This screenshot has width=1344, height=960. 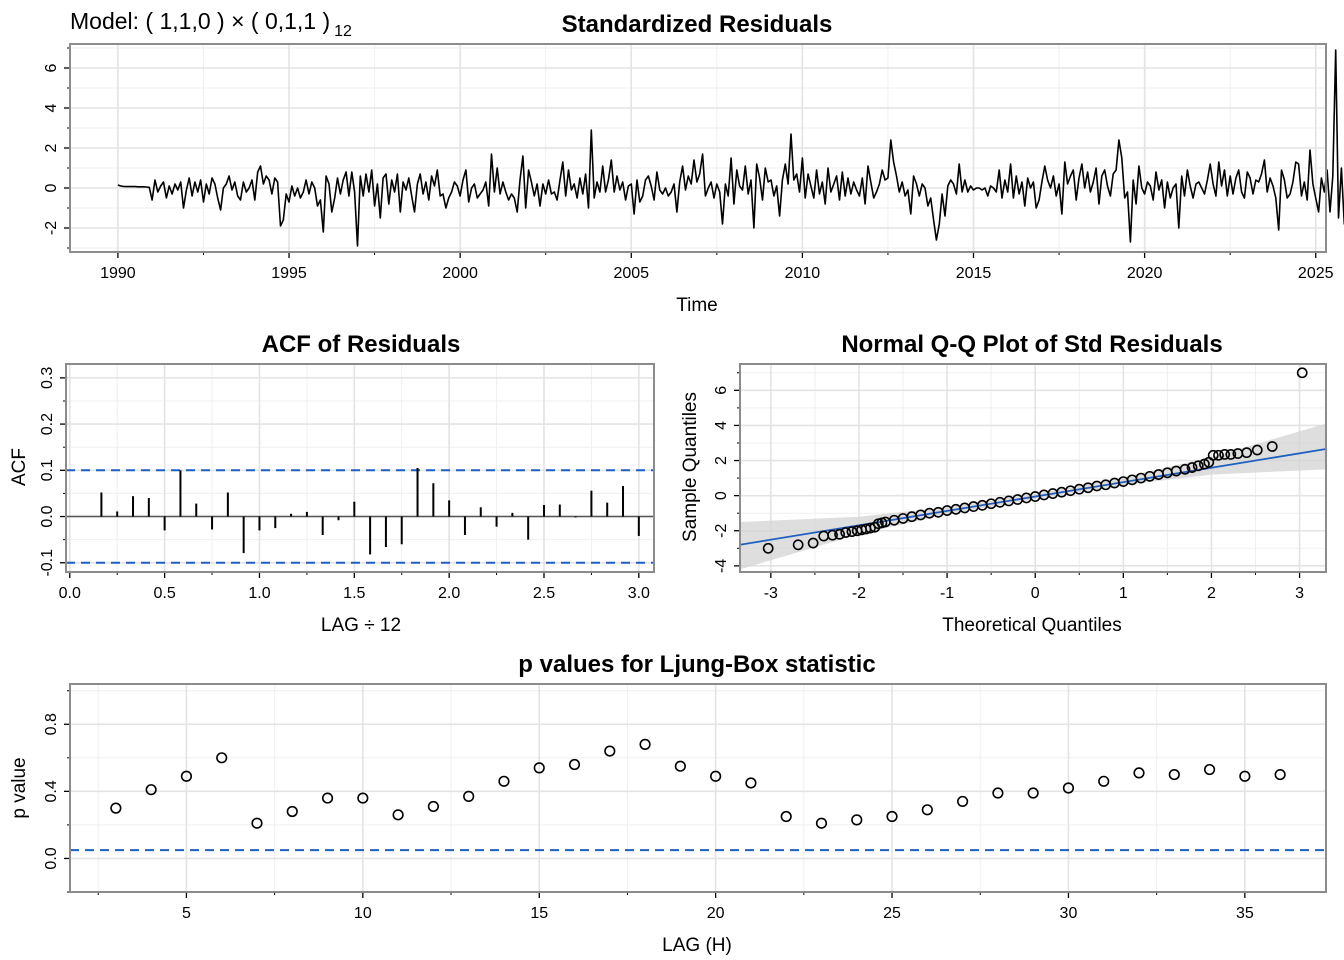 I want to click on acf-ylabel: ACF, so click(x=19, y=467).